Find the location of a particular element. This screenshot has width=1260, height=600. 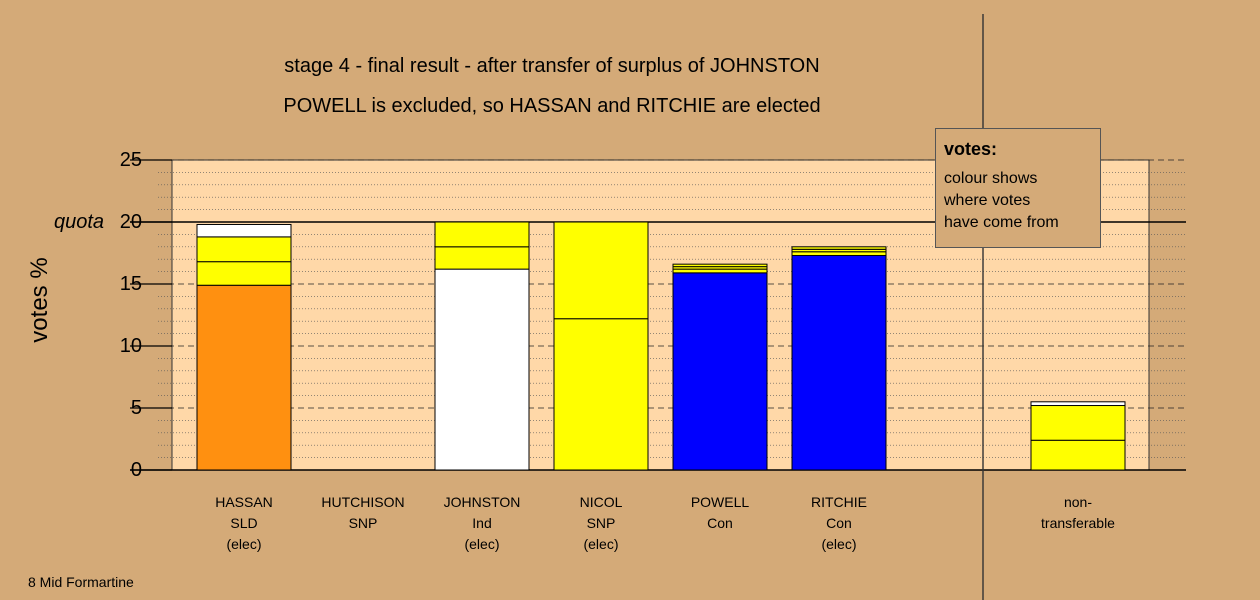

candidate-name: non- is located at coordinates (1078, 502).